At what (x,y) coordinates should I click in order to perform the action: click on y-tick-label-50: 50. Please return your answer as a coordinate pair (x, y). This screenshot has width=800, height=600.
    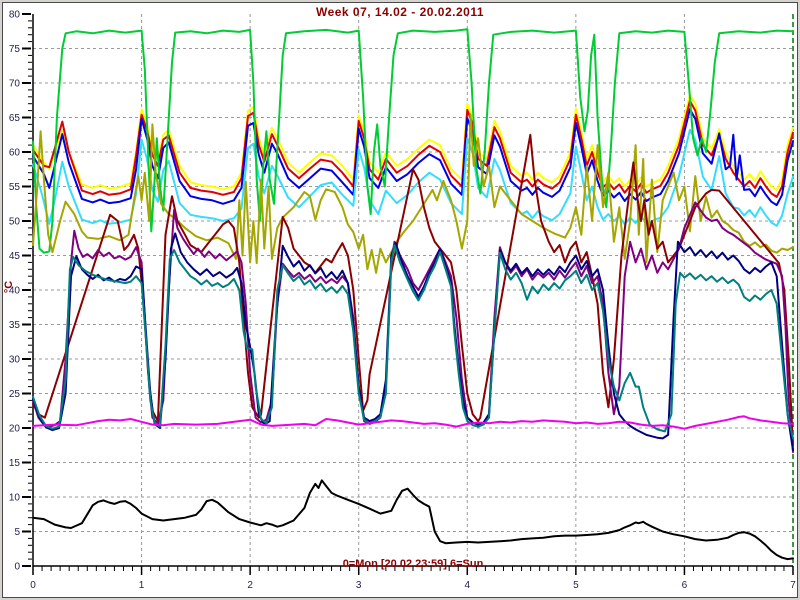
    Looking at the image, I should click on (15, 222).